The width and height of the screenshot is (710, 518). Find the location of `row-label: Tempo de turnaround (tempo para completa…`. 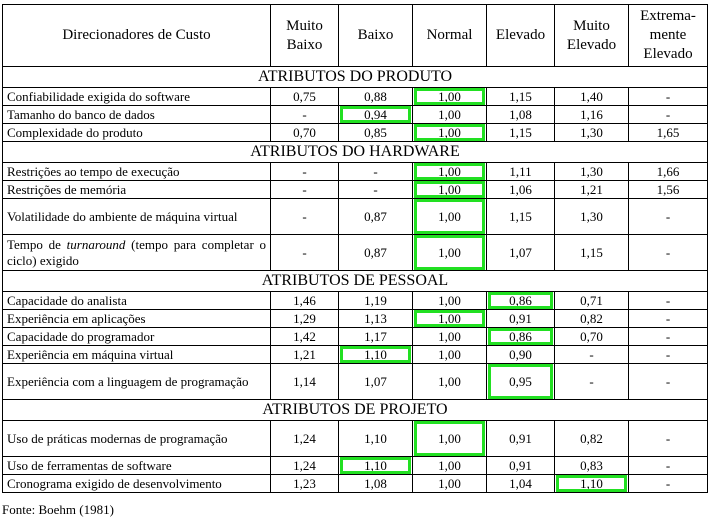

row-label: Tempo de turnaround (tempo para completa… is located at coordinates (136, 252).